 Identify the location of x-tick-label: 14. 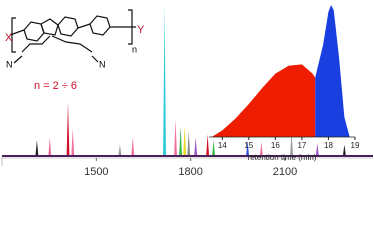
(222, 145).